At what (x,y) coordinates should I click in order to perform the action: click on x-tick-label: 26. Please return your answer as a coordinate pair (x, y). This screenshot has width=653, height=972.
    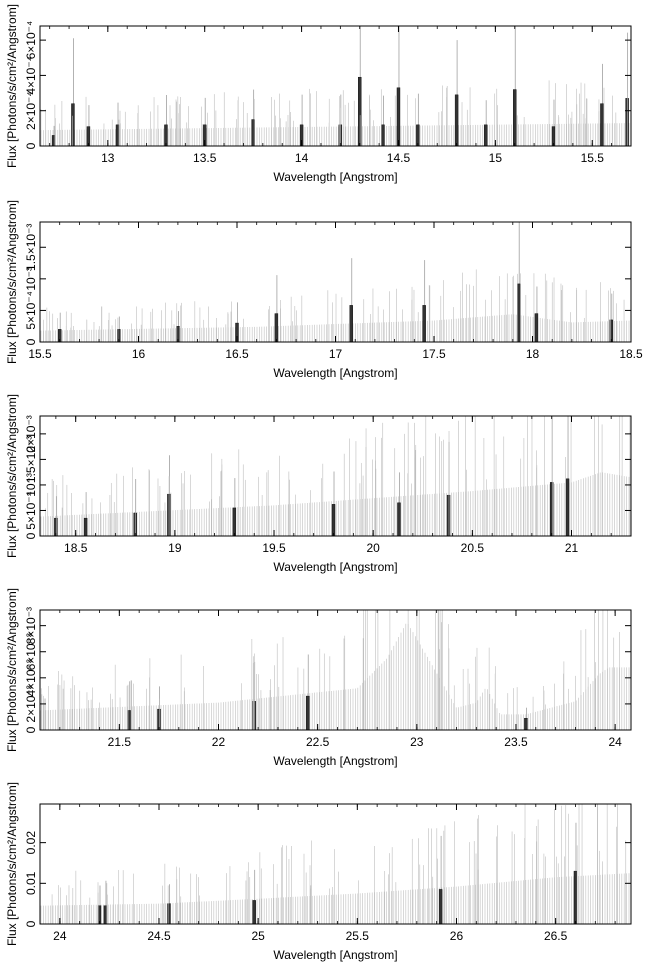
    Looking at the image, I should click on (457, 936).